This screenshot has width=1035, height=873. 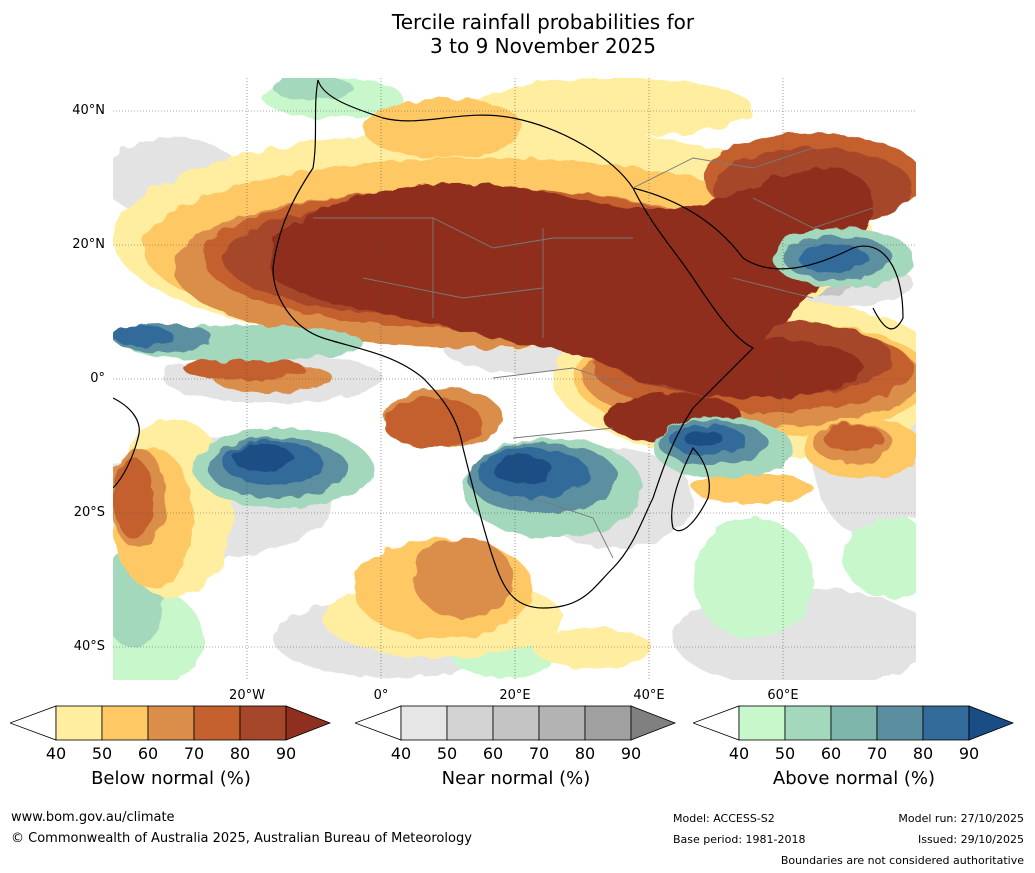 I want to click on model-run-date: Model run: 27/10/2025, so click(x=961, y=818).